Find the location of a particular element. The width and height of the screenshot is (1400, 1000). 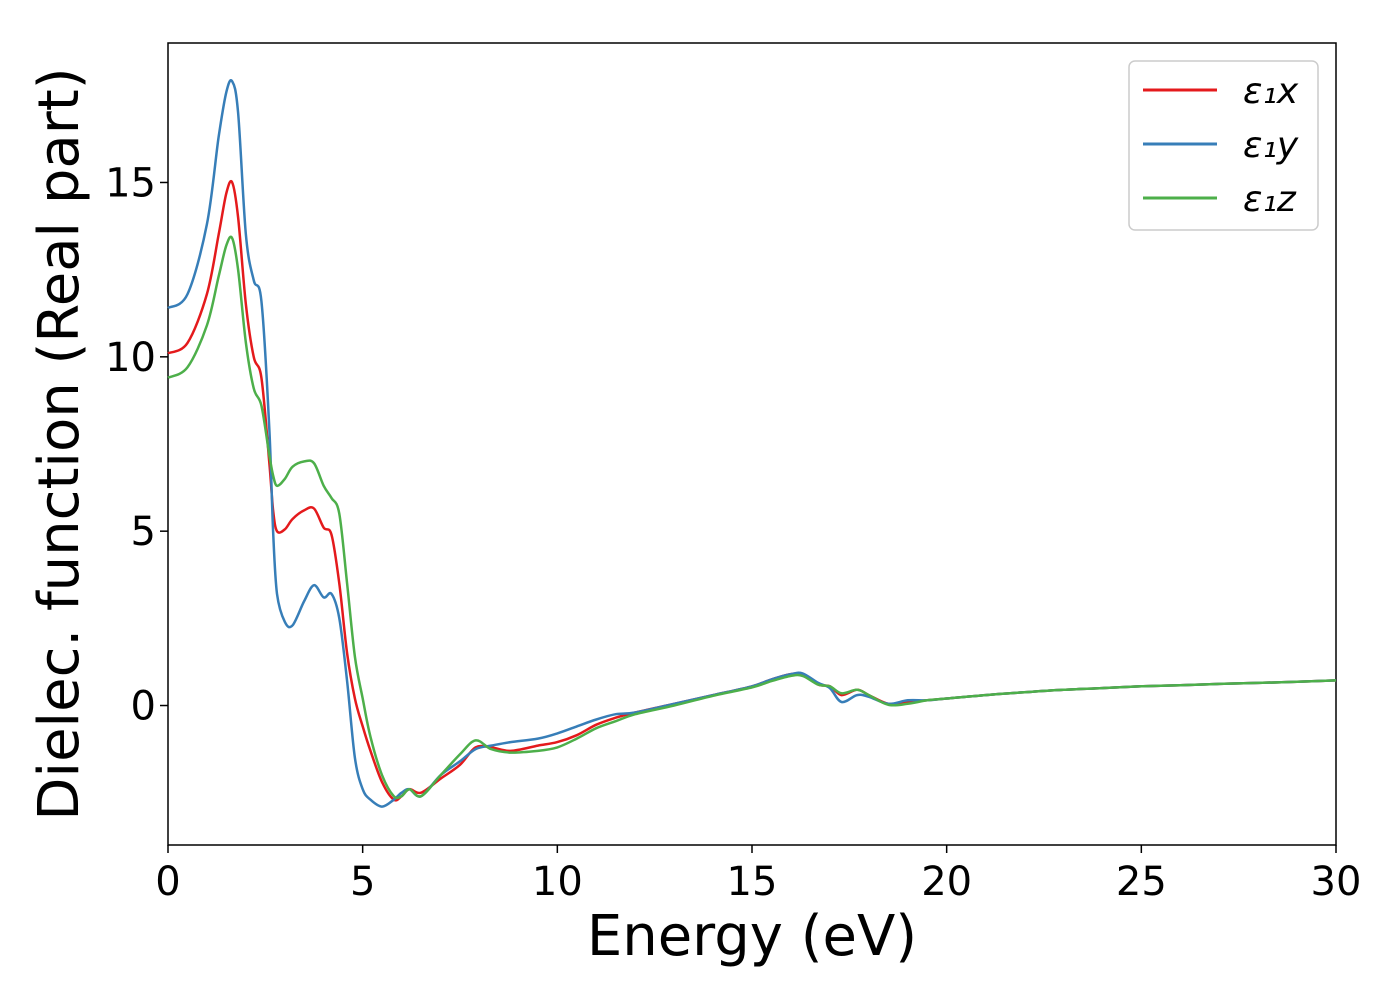

legend-label-z: ε₁z is located at coordinates (1270, 199).